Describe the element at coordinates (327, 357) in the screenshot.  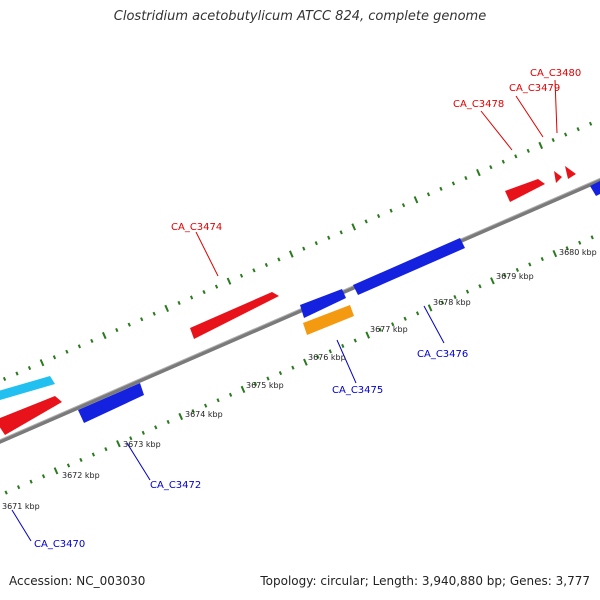
I see `scale-label-3676: 3676 kbp` at that location.